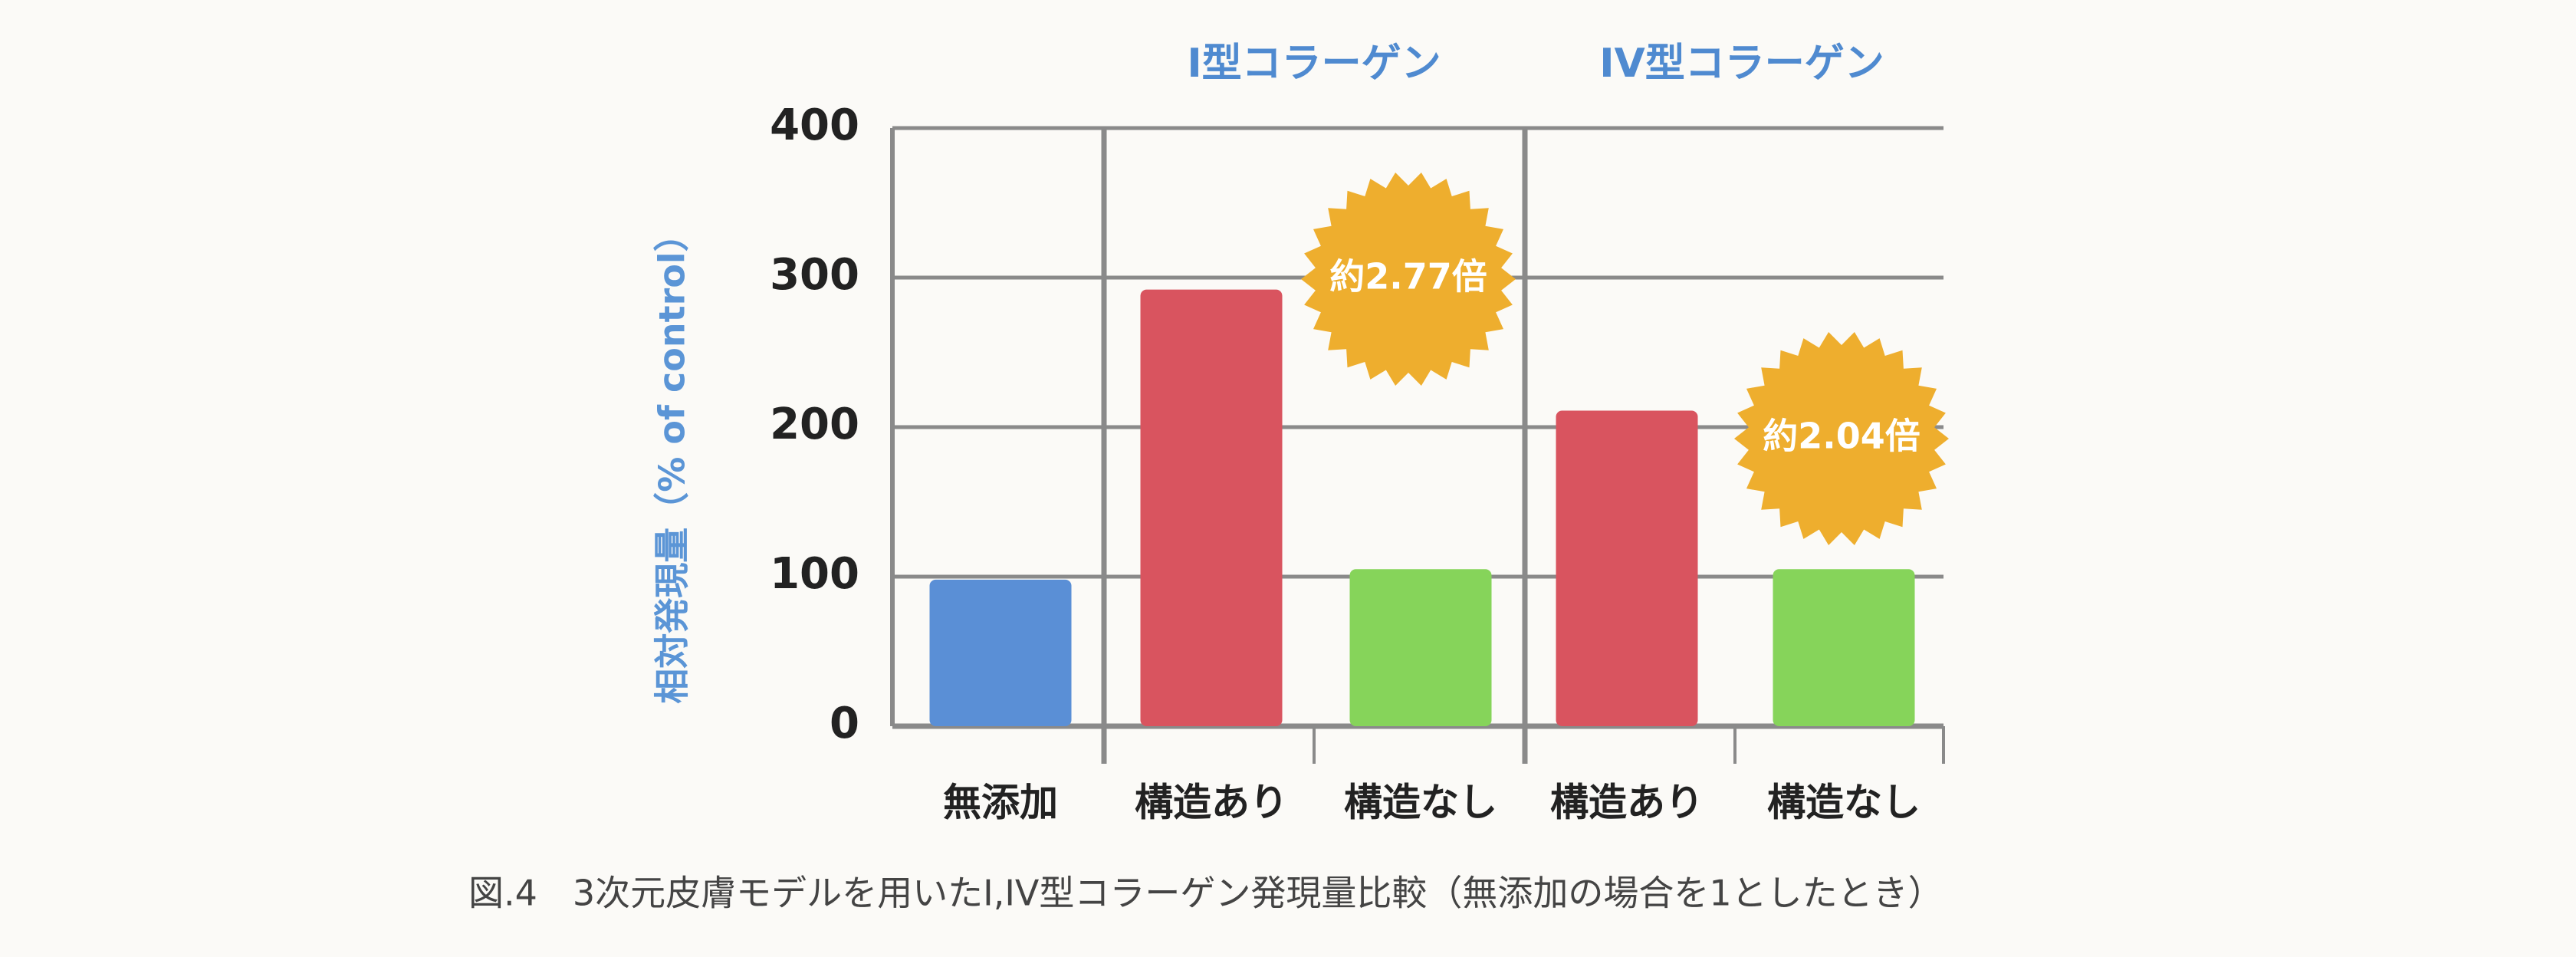 The width and height of the screenshot is (2576, 957). I want to click on y-tick-label: 400, so click(814, 125).